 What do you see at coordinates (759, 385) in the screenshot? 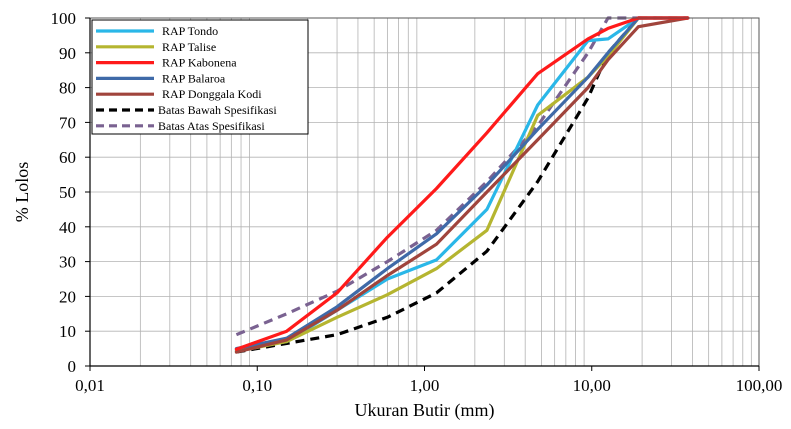
I see `x-tick-label: 100,00` at bounding box center [759, 385].